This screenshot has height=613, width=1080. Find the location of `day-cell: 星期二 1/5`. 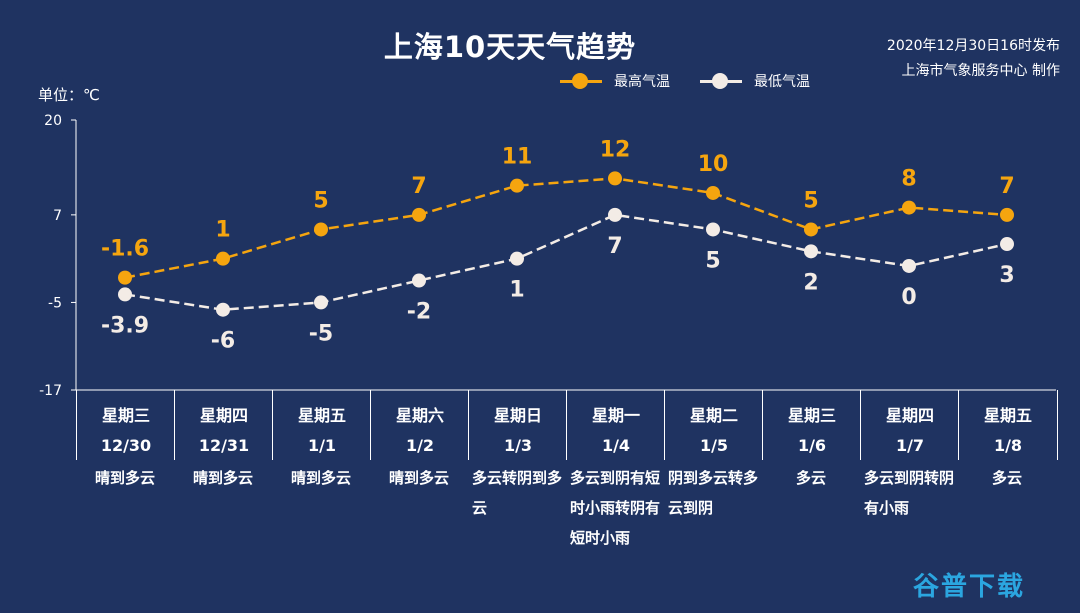

day-cell: 星期二 1/5 is located at coordinates (714, 425).